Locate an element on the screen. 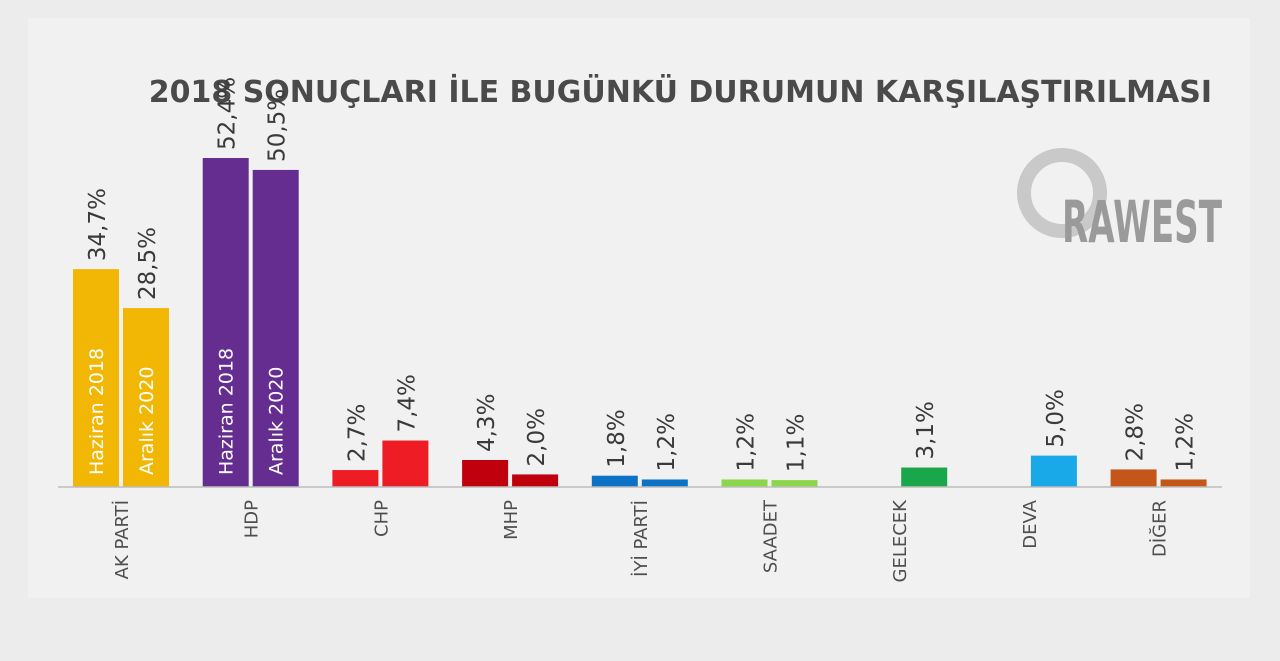  category-label-mhp: MHP is located at coordinates (511, 520).